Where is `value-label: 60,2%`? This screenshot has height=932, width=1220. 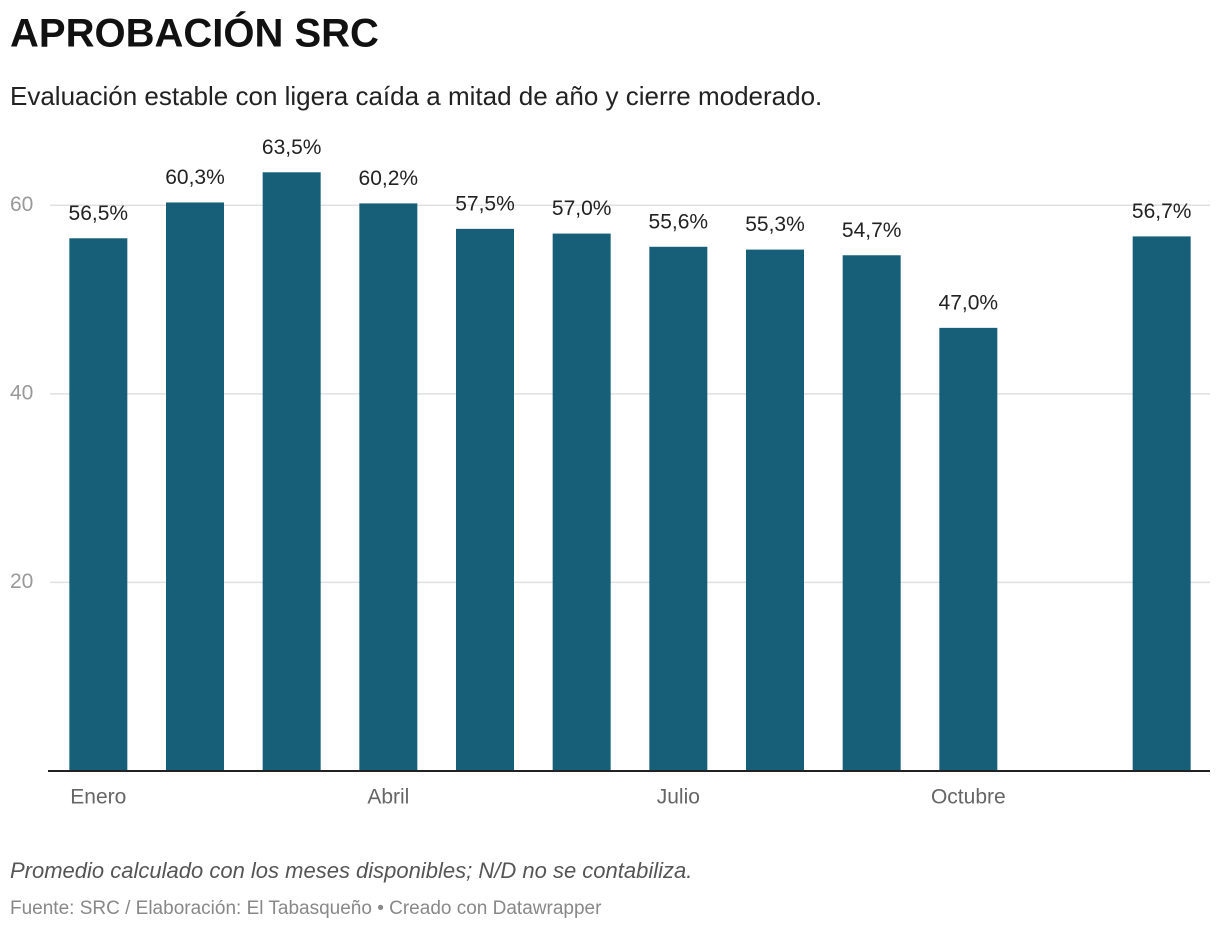
value-label: 60,2% is located at coordinates (389, 178).